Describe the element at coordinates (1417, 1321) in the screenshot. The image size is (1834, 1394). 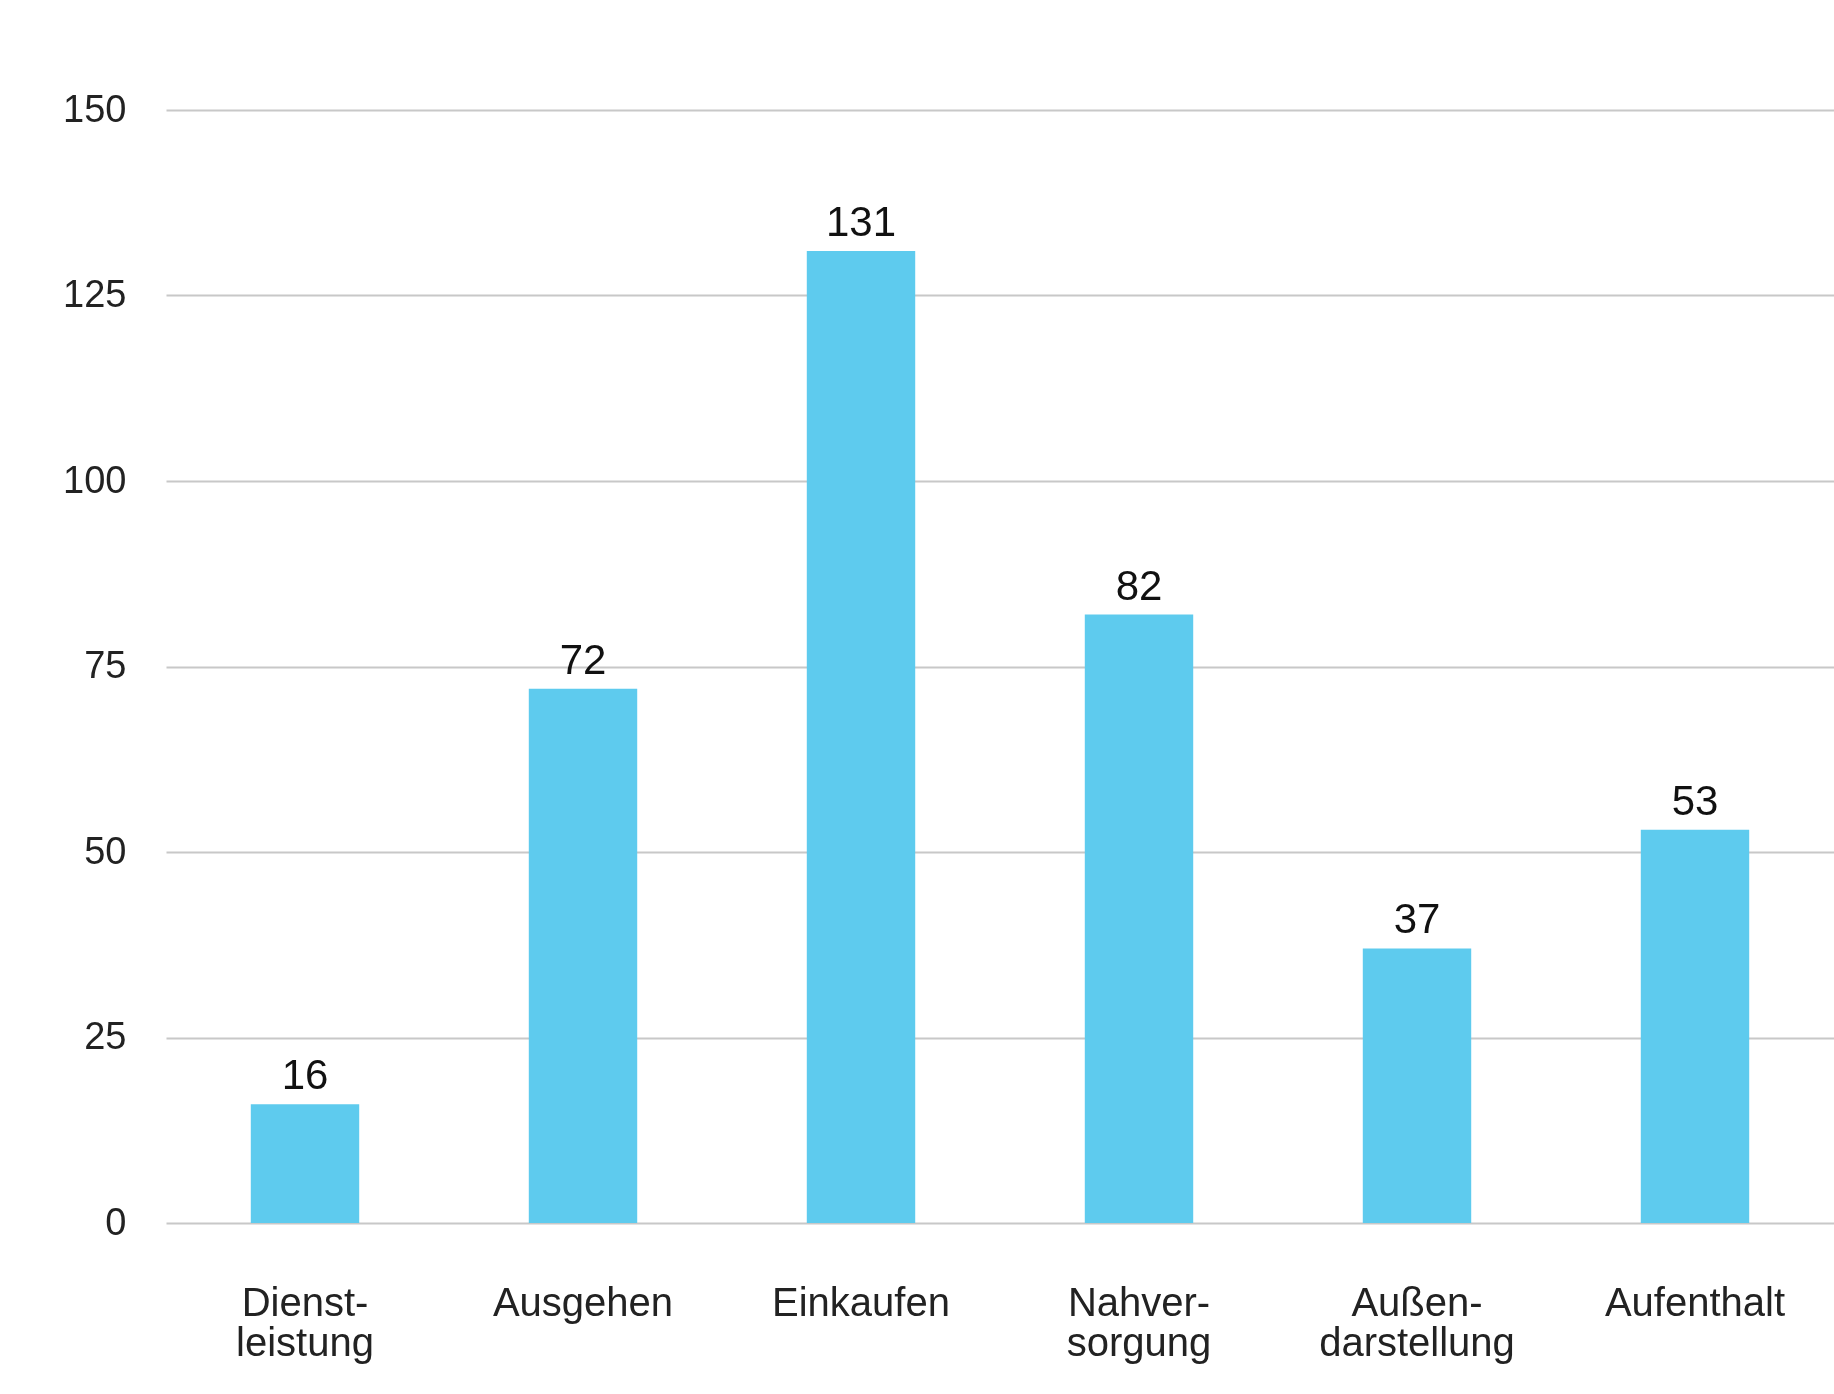
I see `x-tick-label: Außen- darstellung` at that location.